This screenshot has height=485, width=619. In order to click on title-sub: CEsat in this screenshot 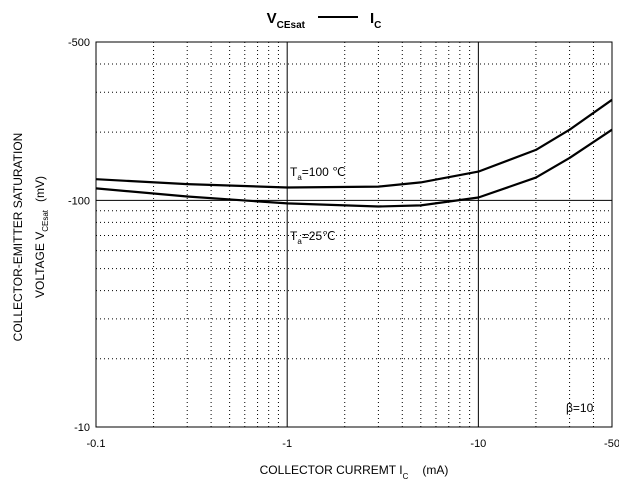, I will do `click(291, 25)`.